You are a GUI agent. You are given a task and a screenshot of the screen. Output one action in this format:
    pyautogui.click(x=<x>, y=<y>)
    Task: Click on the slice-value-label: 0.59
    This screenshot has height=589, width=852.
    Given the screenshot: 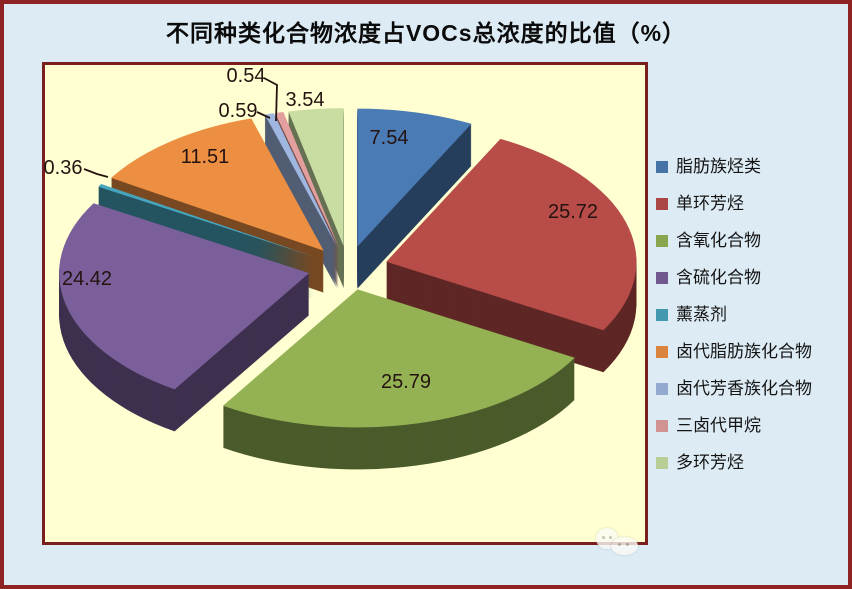 What is the action you would take?
    pyautogui.click(x=238, y=111)
    